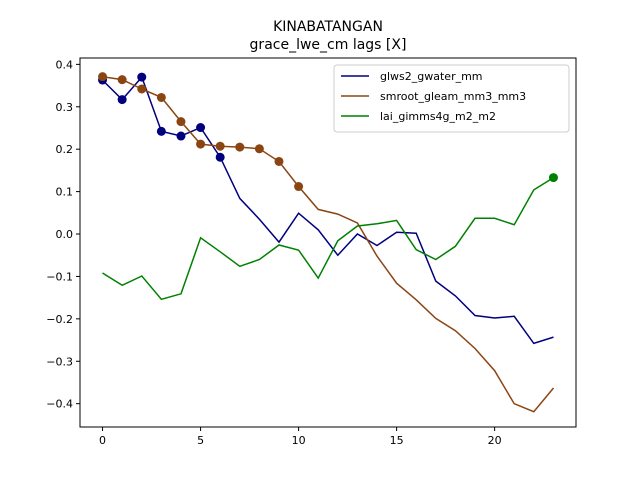  I want to click on y-tick-label: 0.0, so click(65, 234).